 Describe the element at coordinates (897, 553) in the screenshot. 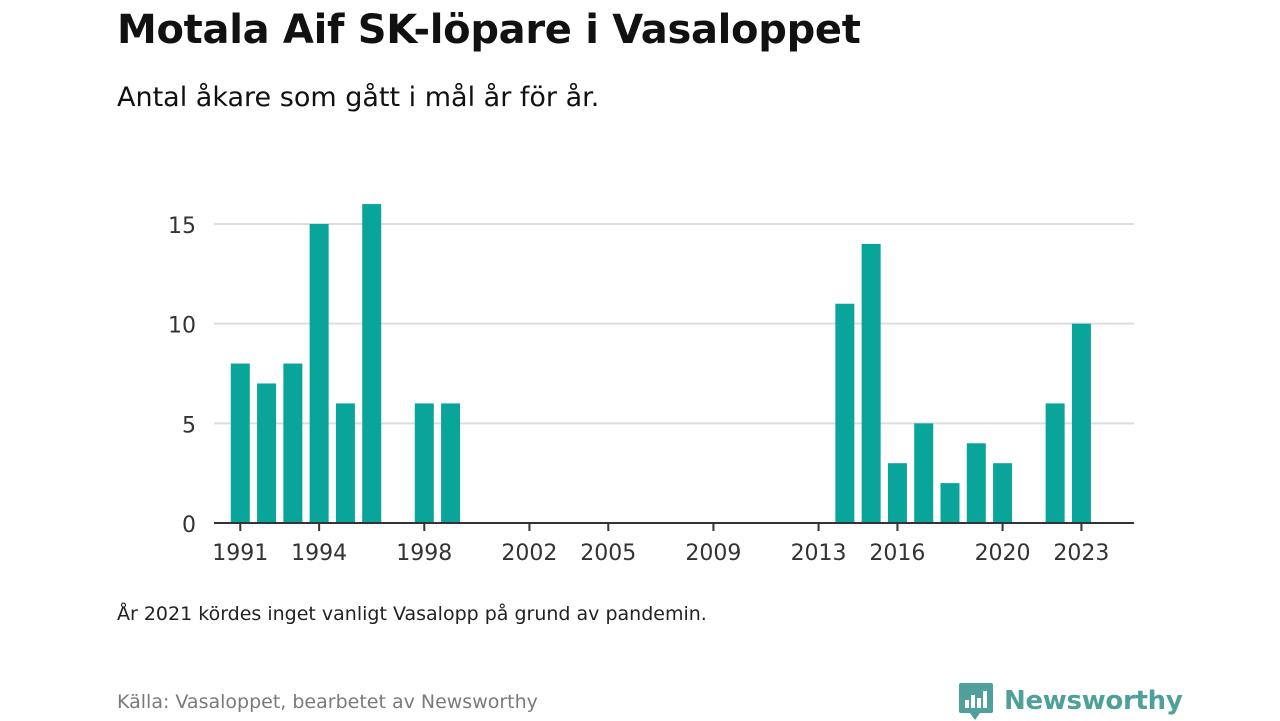

I see `x-tick-label: 2016` at that location.